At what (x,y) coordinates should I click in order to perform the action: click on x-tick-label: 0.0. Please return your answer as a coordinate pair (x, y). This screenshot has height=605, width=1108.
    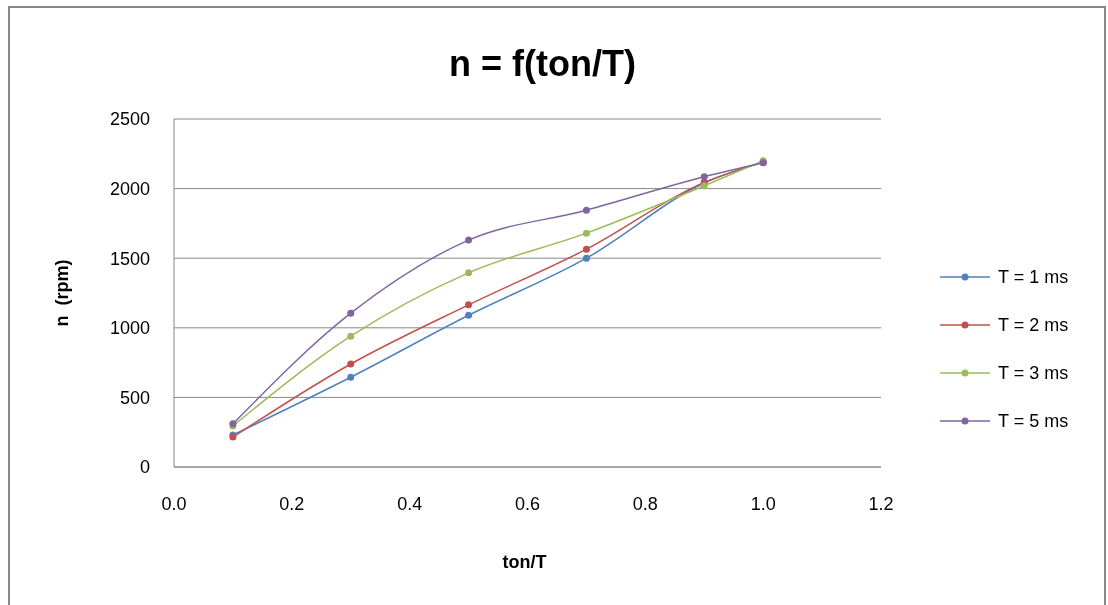
    Looking at the image, I should click on (174, 504).